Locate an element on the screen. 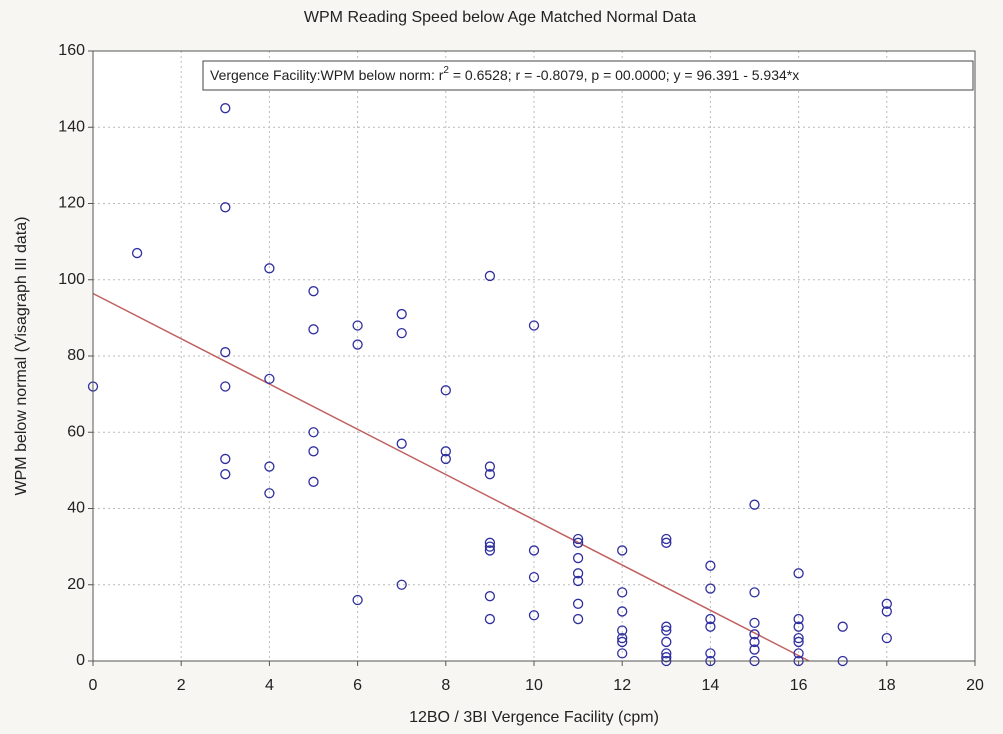  y-tick-label: 20 is located at coordinates (76, 584).